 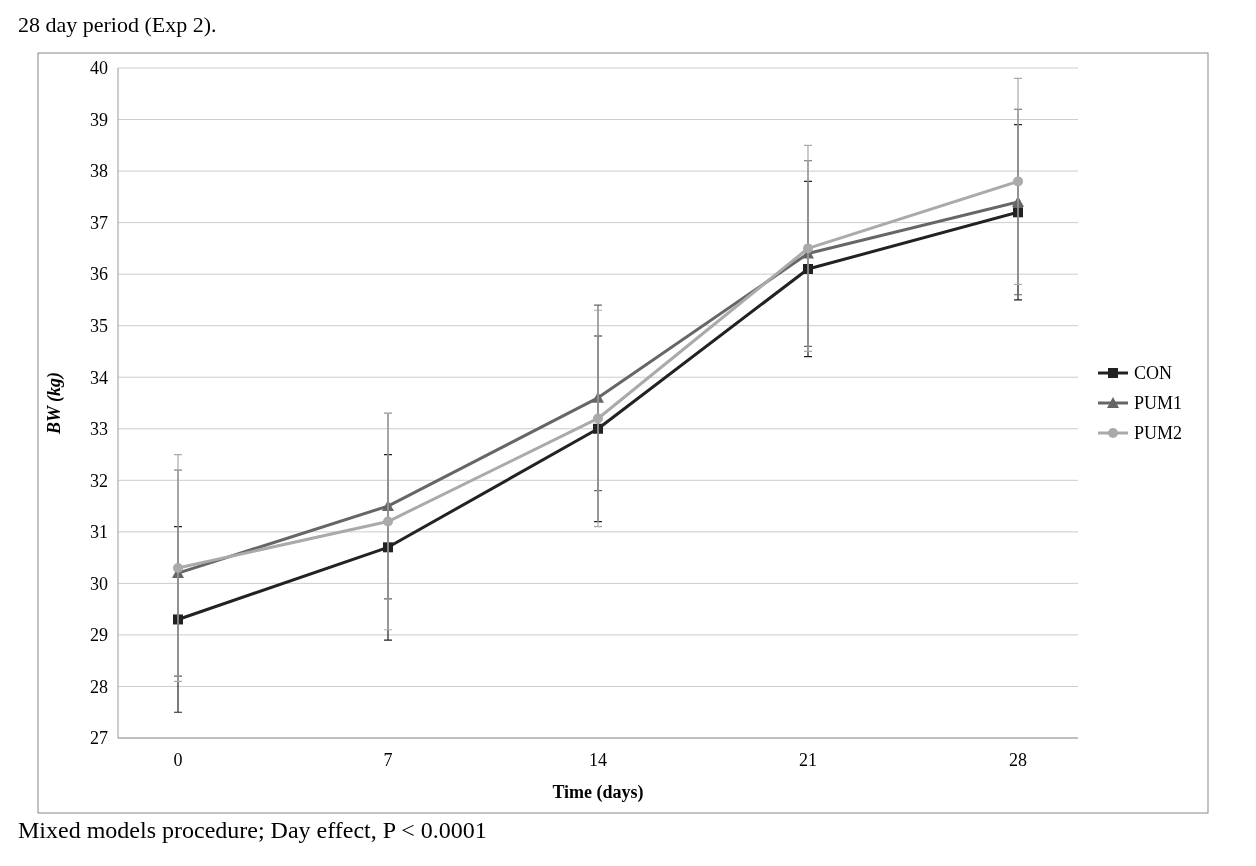 I want to click on y-tick-label: 39, so click(x=99, y=119).